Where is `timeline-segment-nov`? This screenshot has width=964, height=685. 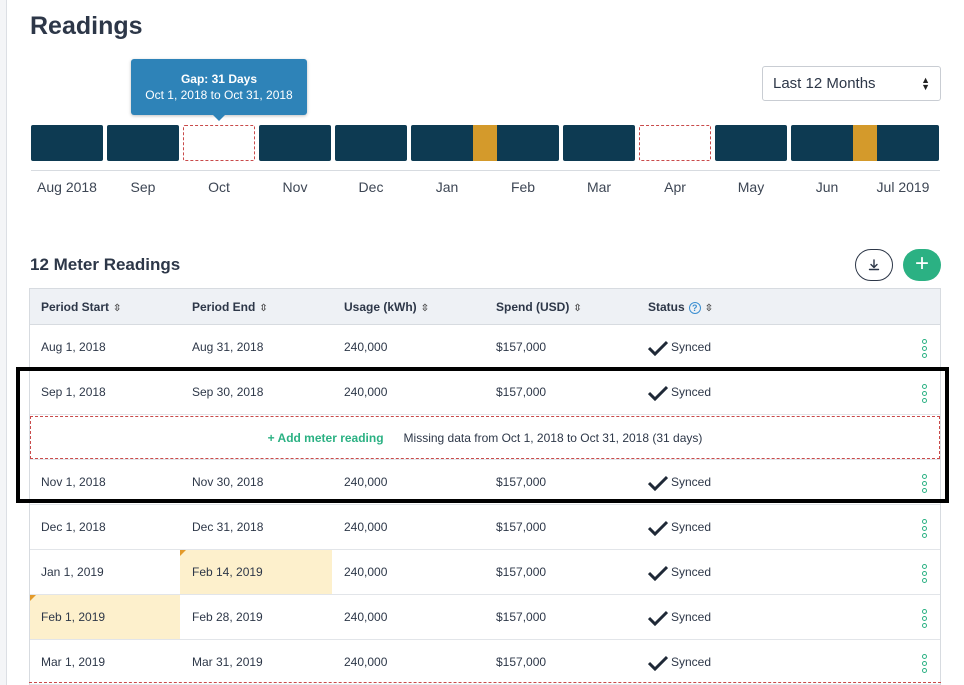
timeline-segment-nov is located at coordinates (295, 143).